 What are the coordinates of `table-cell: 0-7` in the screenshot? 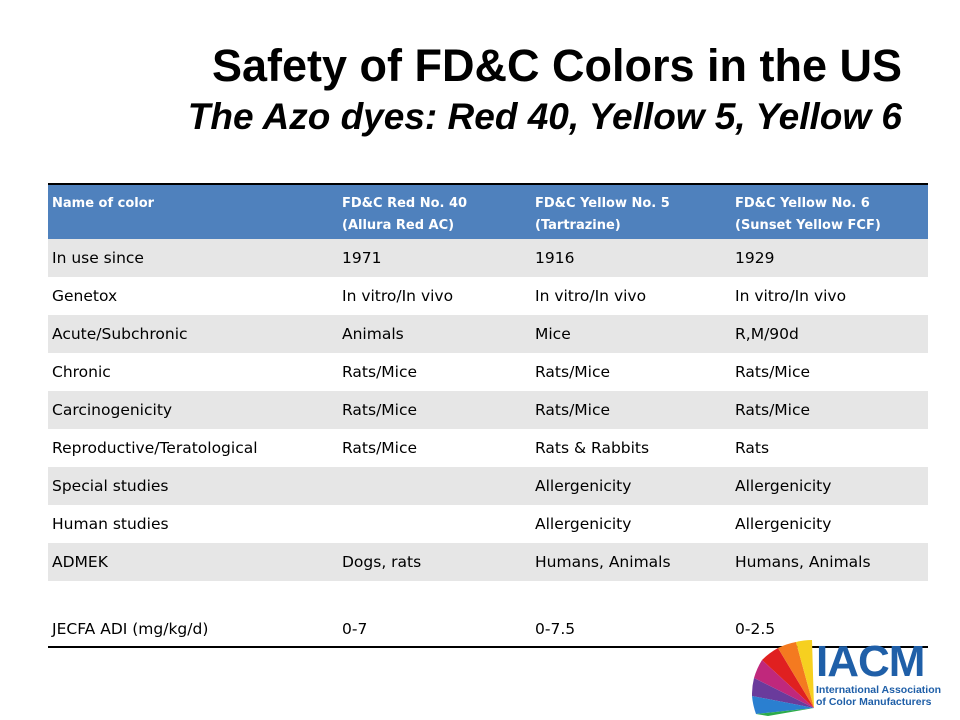 It's located at (434, 614).